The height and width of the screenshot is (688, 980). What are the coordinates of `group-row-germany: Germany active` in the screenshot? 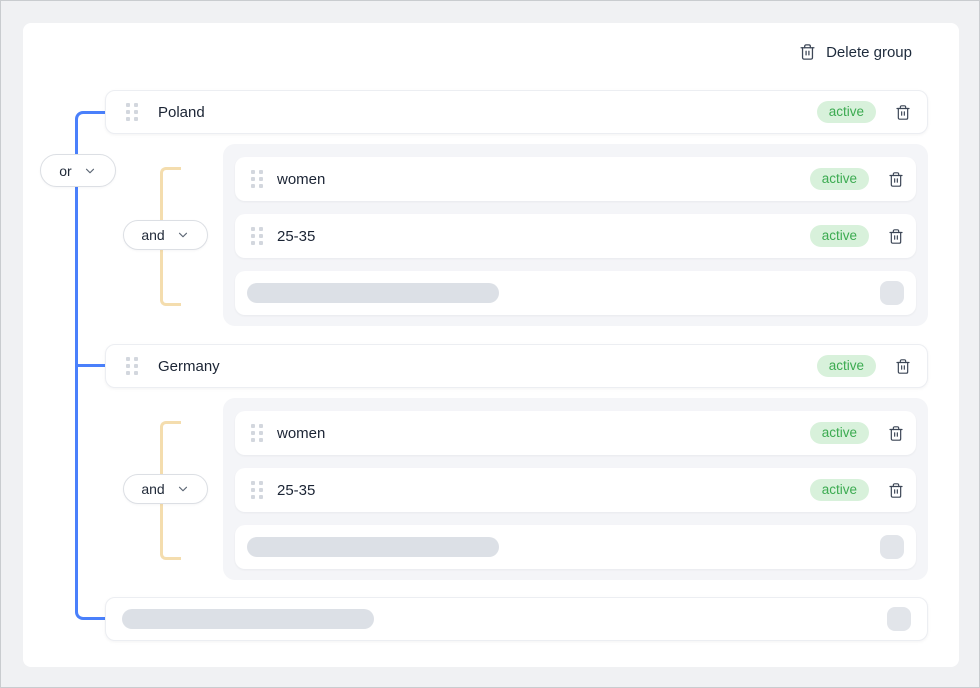 It's located at (516, 366).